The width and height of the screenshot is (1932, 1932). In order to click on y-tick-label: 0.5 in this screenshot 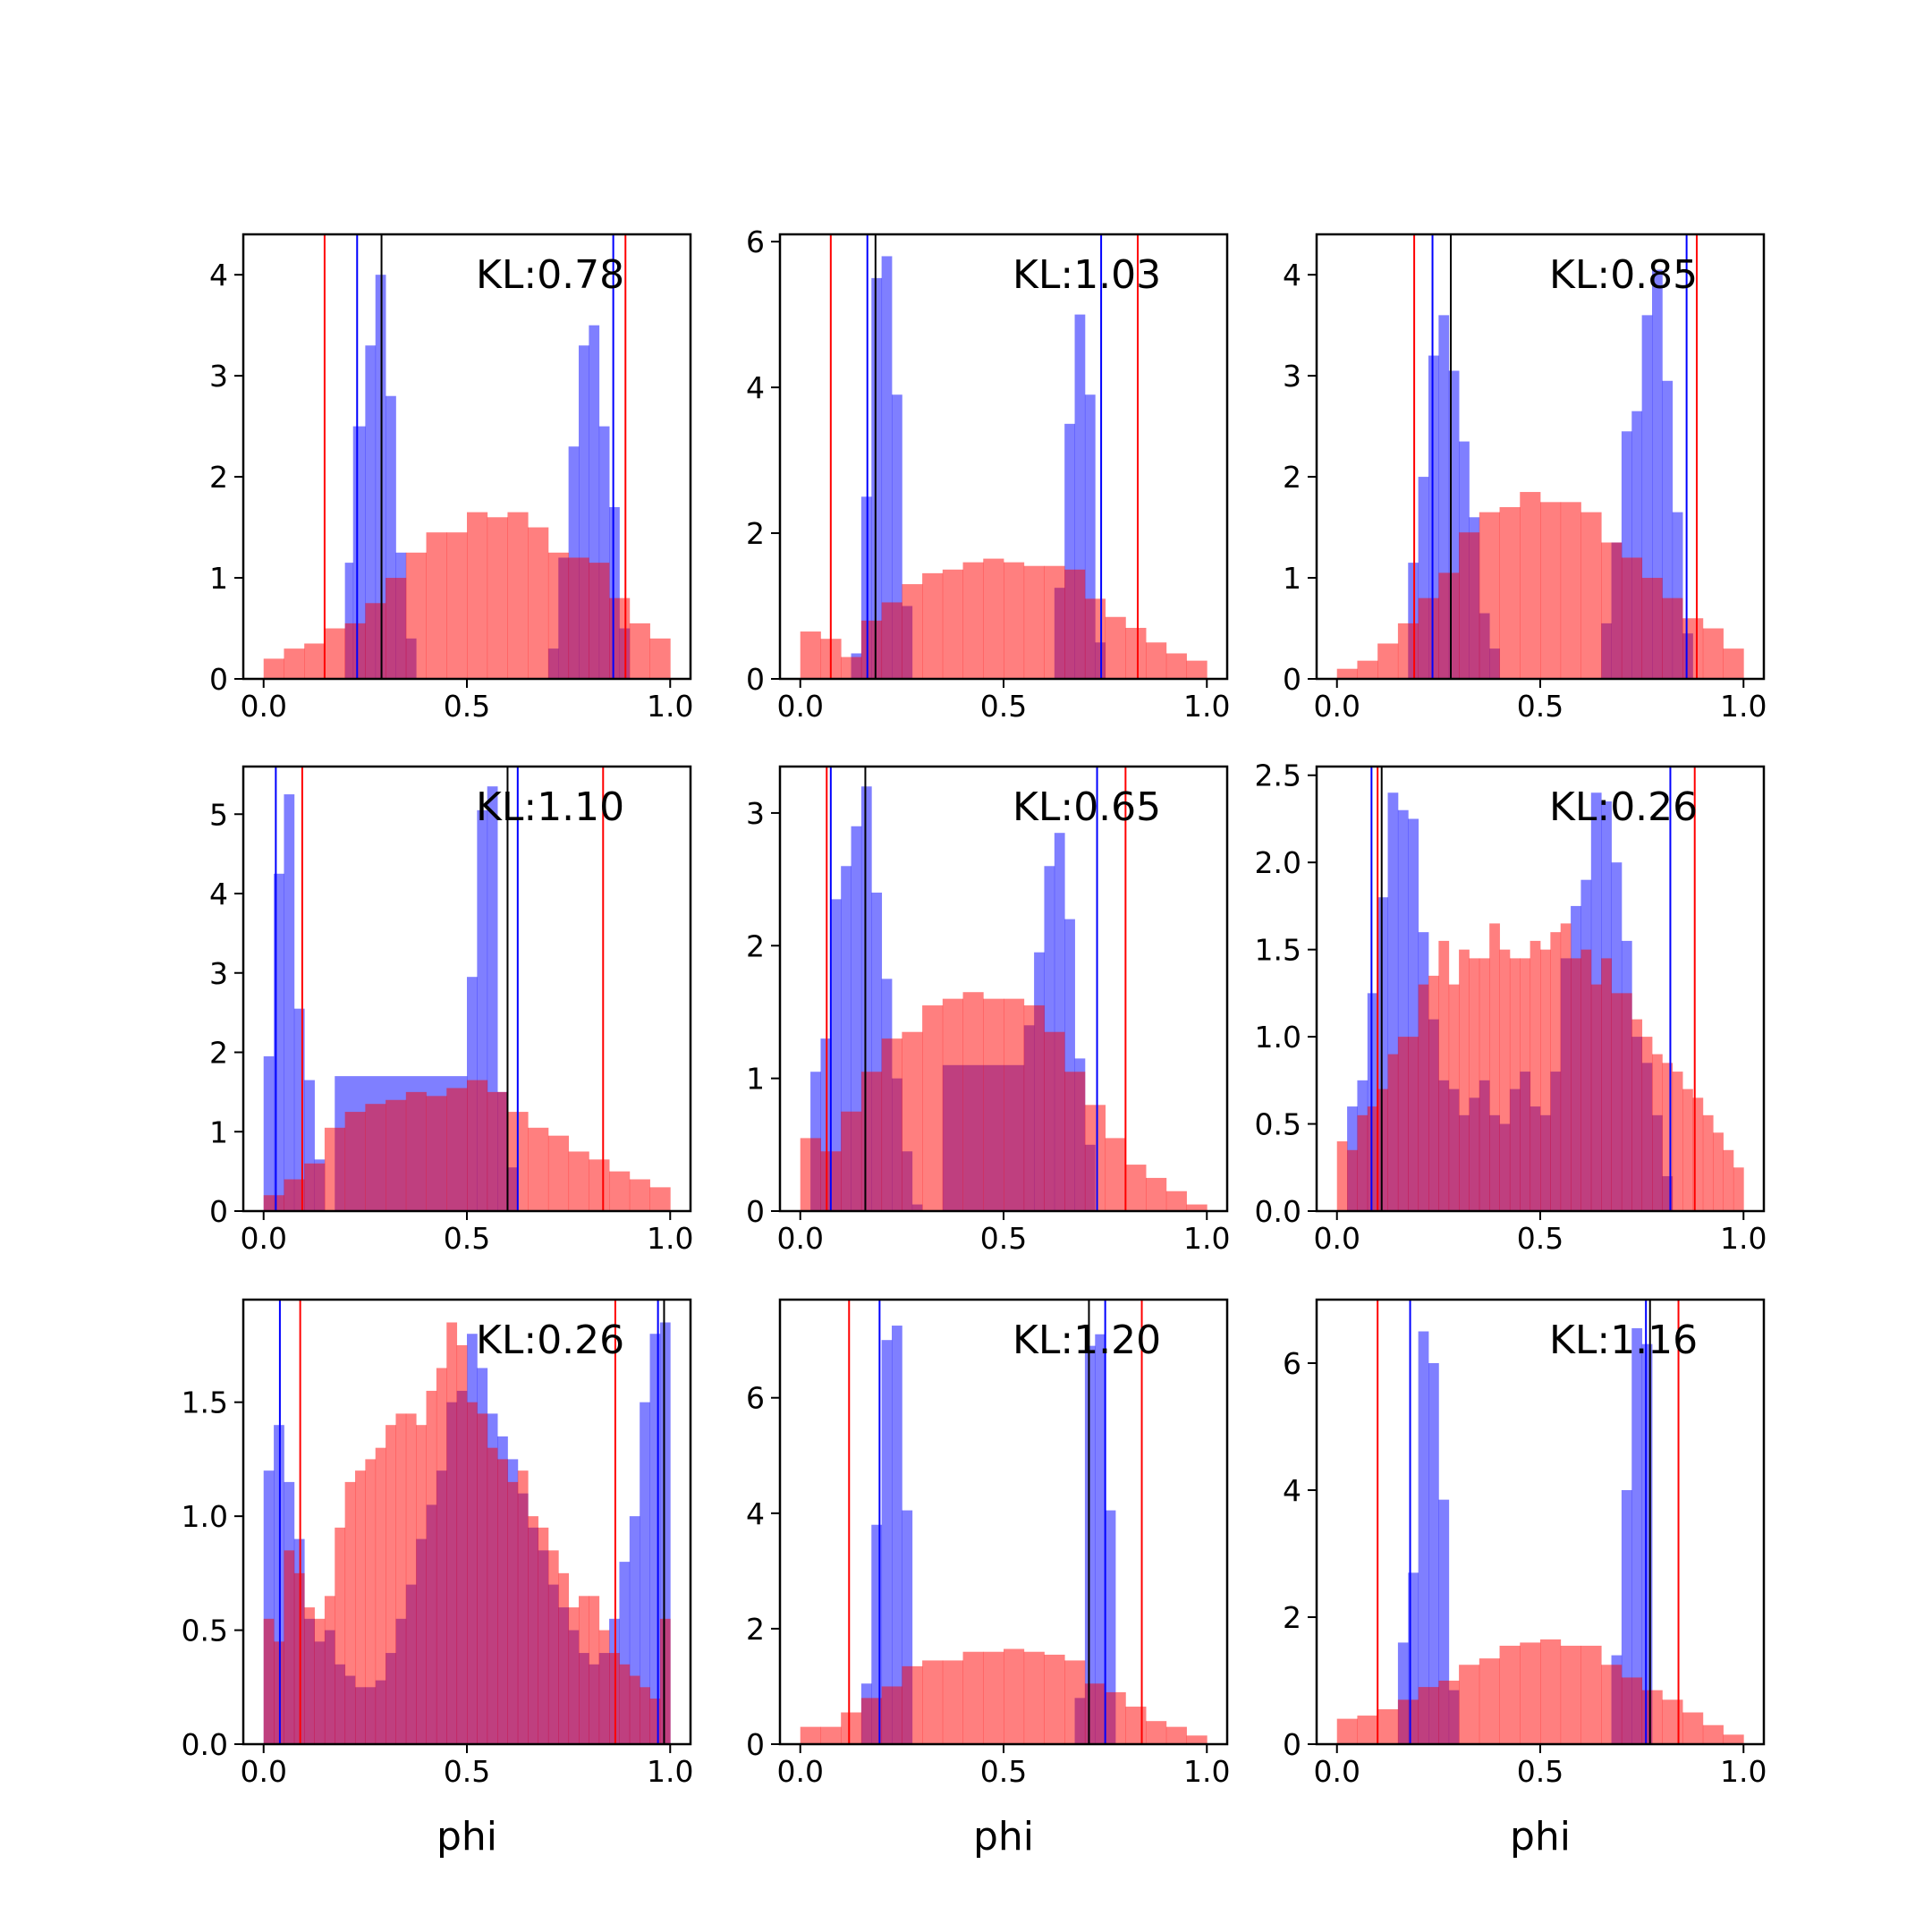, I will do `click(1278, 1124)`.